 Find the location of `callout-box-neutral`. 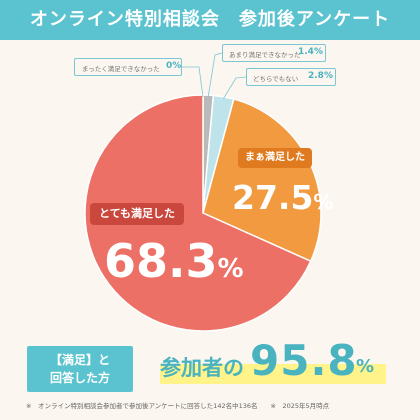

callout-box-neutral is located at coordinates (291, 77).